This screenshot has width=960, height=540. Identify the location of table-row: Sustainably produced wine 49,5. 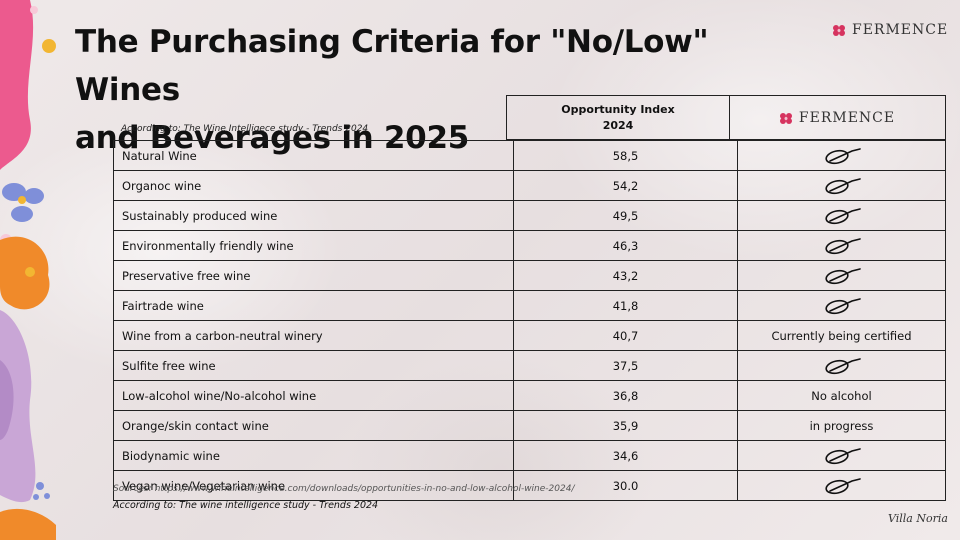
(529, 215).